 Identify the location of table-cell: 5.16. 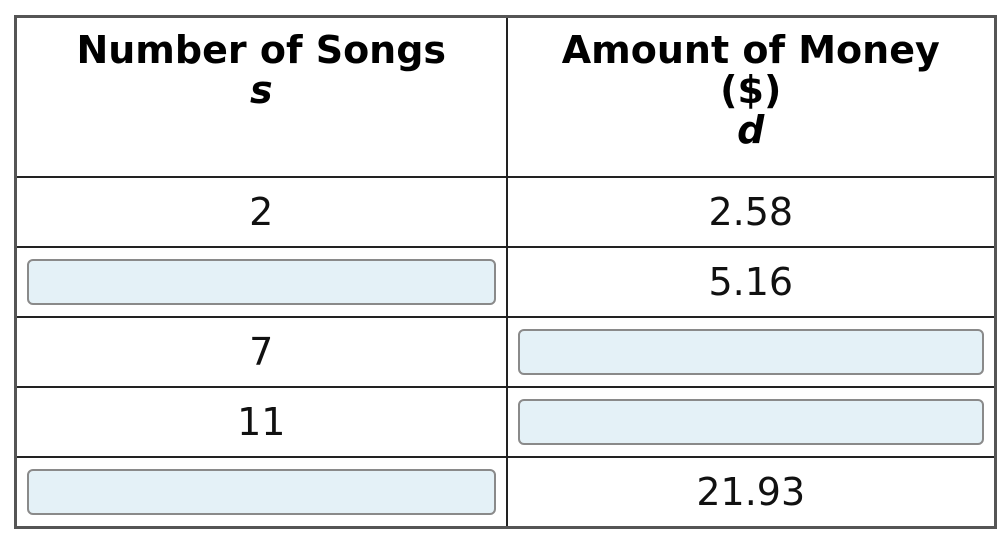
(751, 282).